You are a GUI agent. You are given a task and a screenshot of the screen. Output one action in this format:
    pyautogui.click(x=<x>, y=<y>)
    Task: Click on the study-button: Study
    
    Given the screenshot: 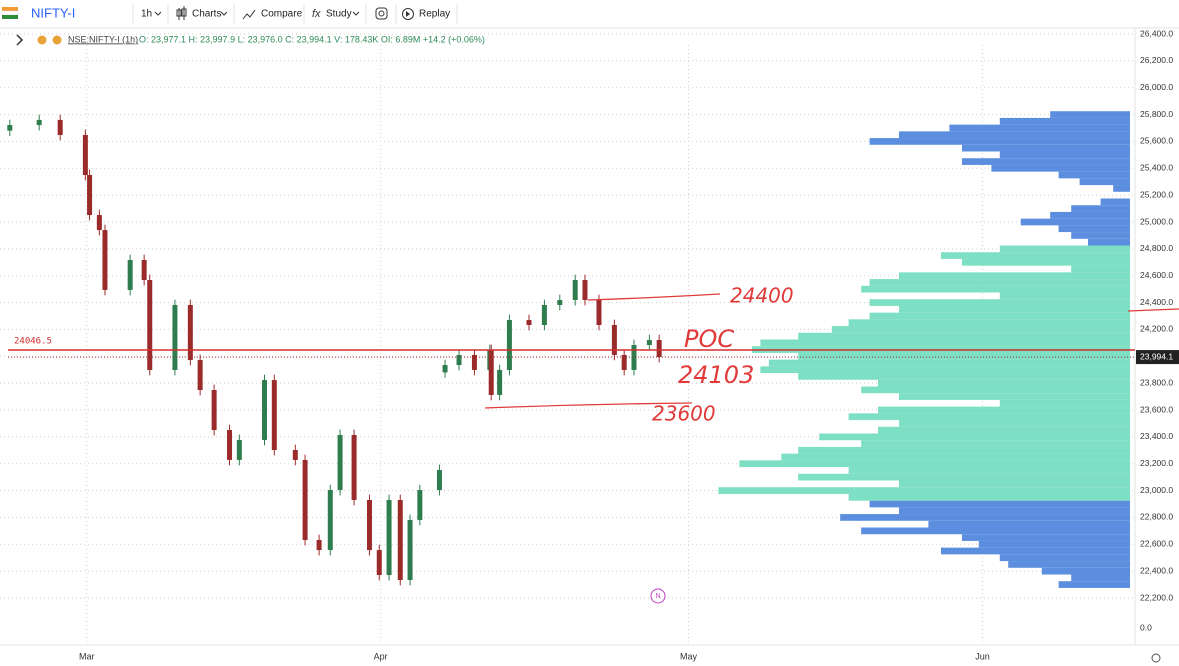 What is the action you would take?
    pyautogui.click(x=339, y=14)
    